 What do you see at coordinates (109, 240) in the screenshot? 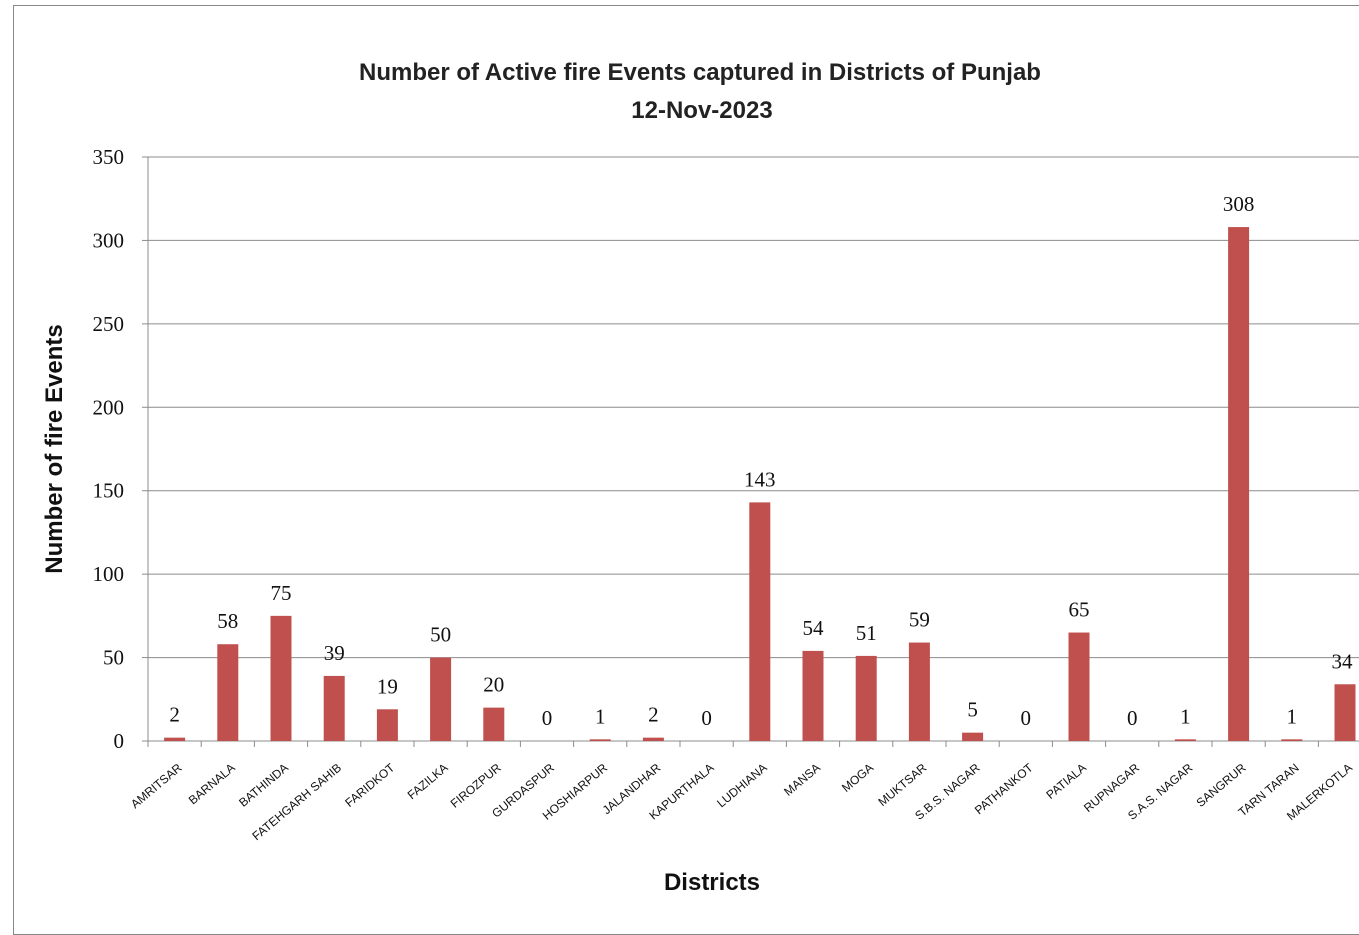
I see `y-tick-label: 300` at bounding box center [109, 240].